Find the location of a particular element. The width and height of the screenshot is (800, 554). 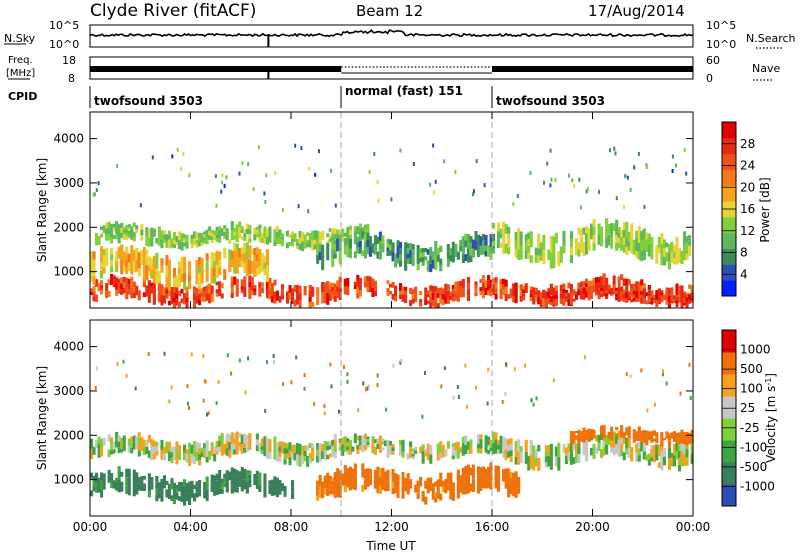

beam-label: Beam 12 is located at coordinates (389, 11).